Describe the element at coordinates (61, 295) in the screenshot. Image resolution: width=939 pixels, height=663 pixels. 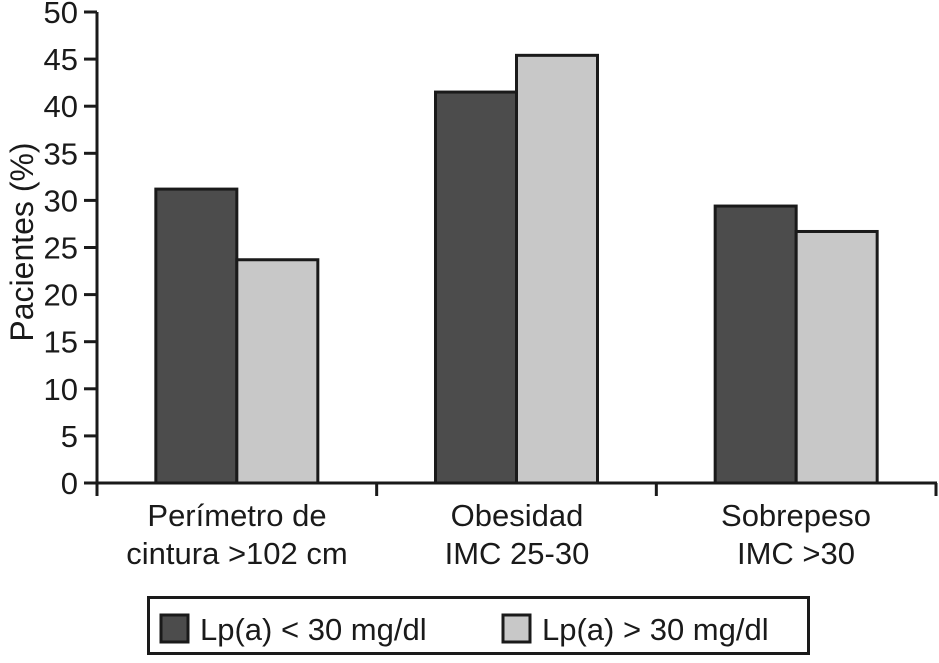
I see `y-tick-label: 20` at that location.